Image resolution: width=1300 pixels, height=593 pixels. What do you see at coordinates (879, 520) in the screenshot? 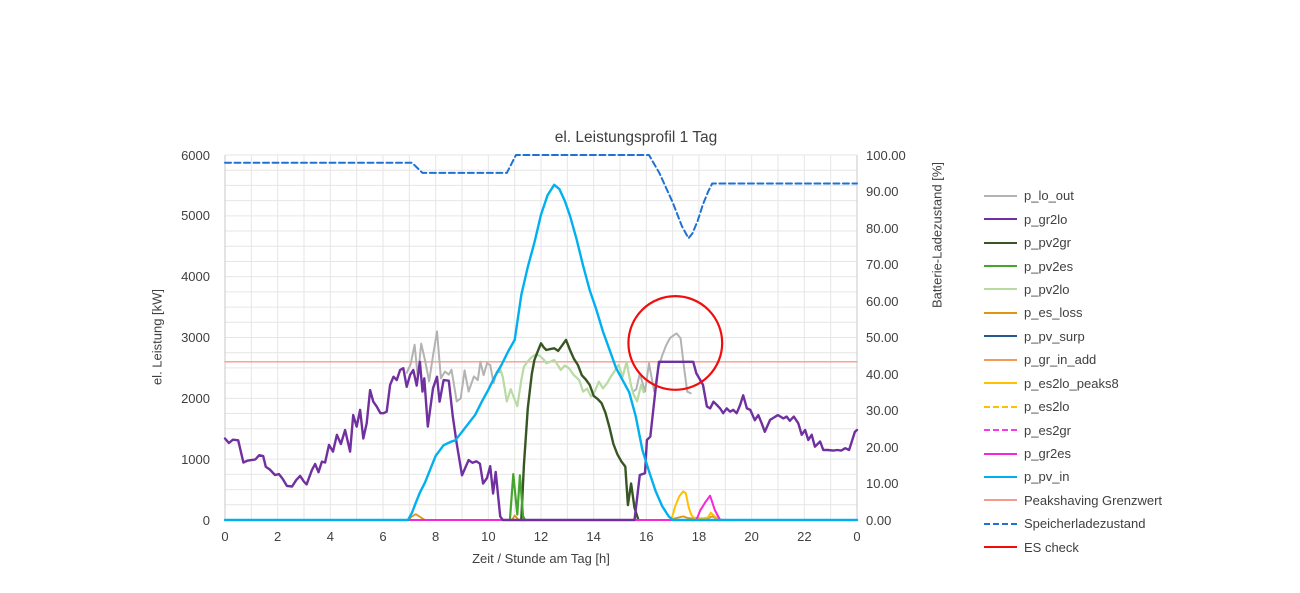
I see `y-right-tick-label: 0.00` at bounding box center [879, 520].